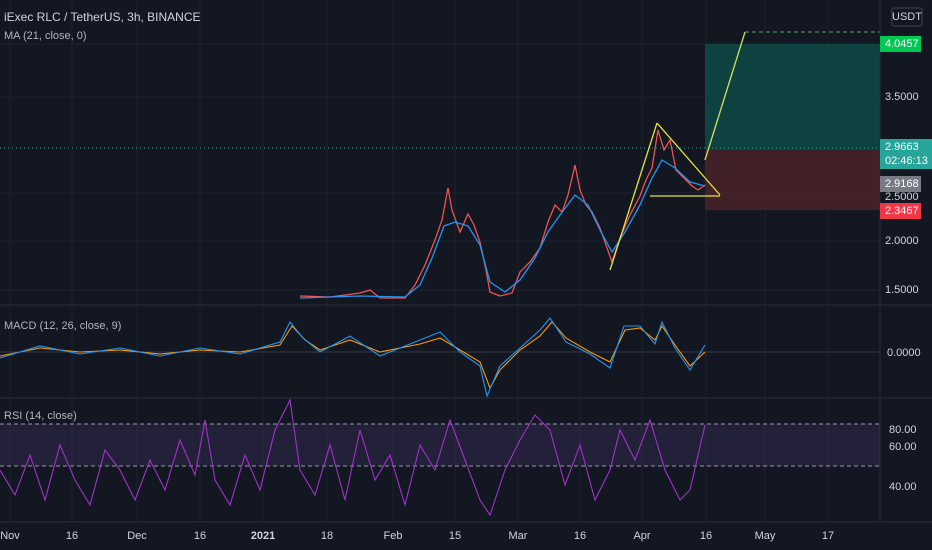  What do you see at coordinates (906, 161) in the screenshot?
I see `countdown: 02:46:13` at bounding box center [906, 161].